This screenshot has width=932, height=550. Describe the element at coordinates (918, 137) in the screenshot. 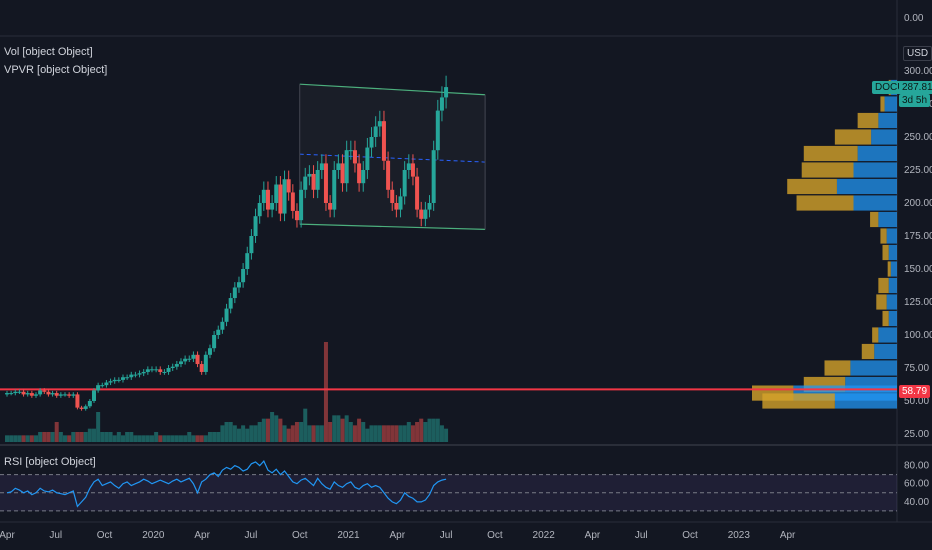

I see `price-tick-label: 250.00` at that location.